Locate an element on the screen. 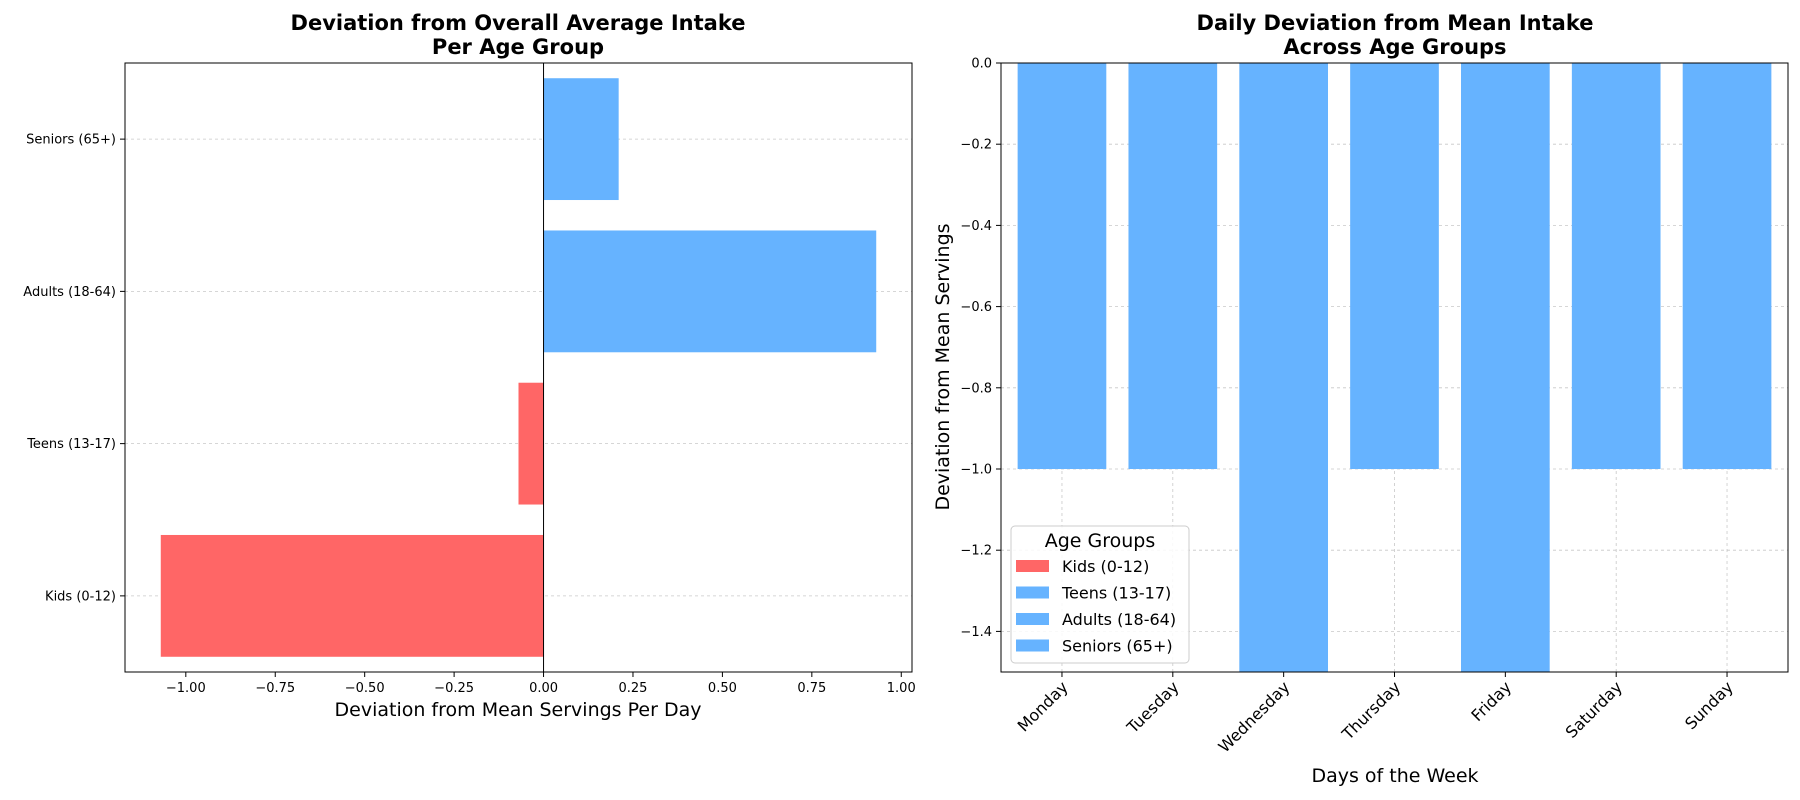 This screenshot has height=800, width=1800. right-chart-title-line-1: Daily Deviation from Mean Intake is located at coordinates (1395, 23).